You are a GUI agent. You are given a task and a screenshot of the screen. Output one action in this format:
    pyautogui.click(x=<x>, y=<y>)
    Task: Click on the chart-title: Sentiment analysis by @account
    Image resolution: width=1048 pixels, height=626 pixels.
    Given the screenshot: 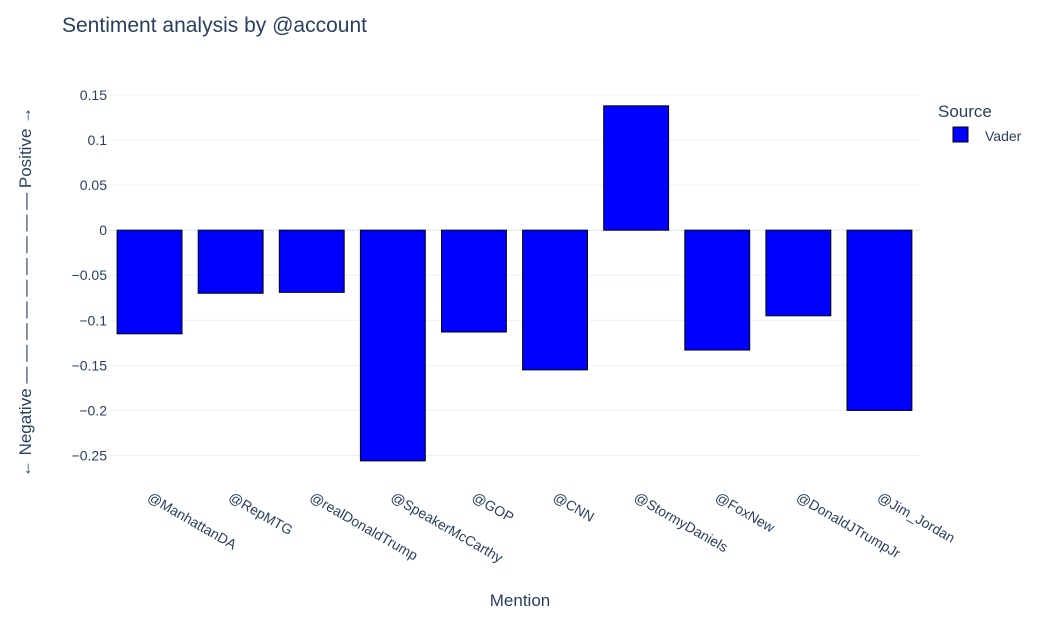 What is the action you would take?
    pyautogui.click(x=214, y=25)
    